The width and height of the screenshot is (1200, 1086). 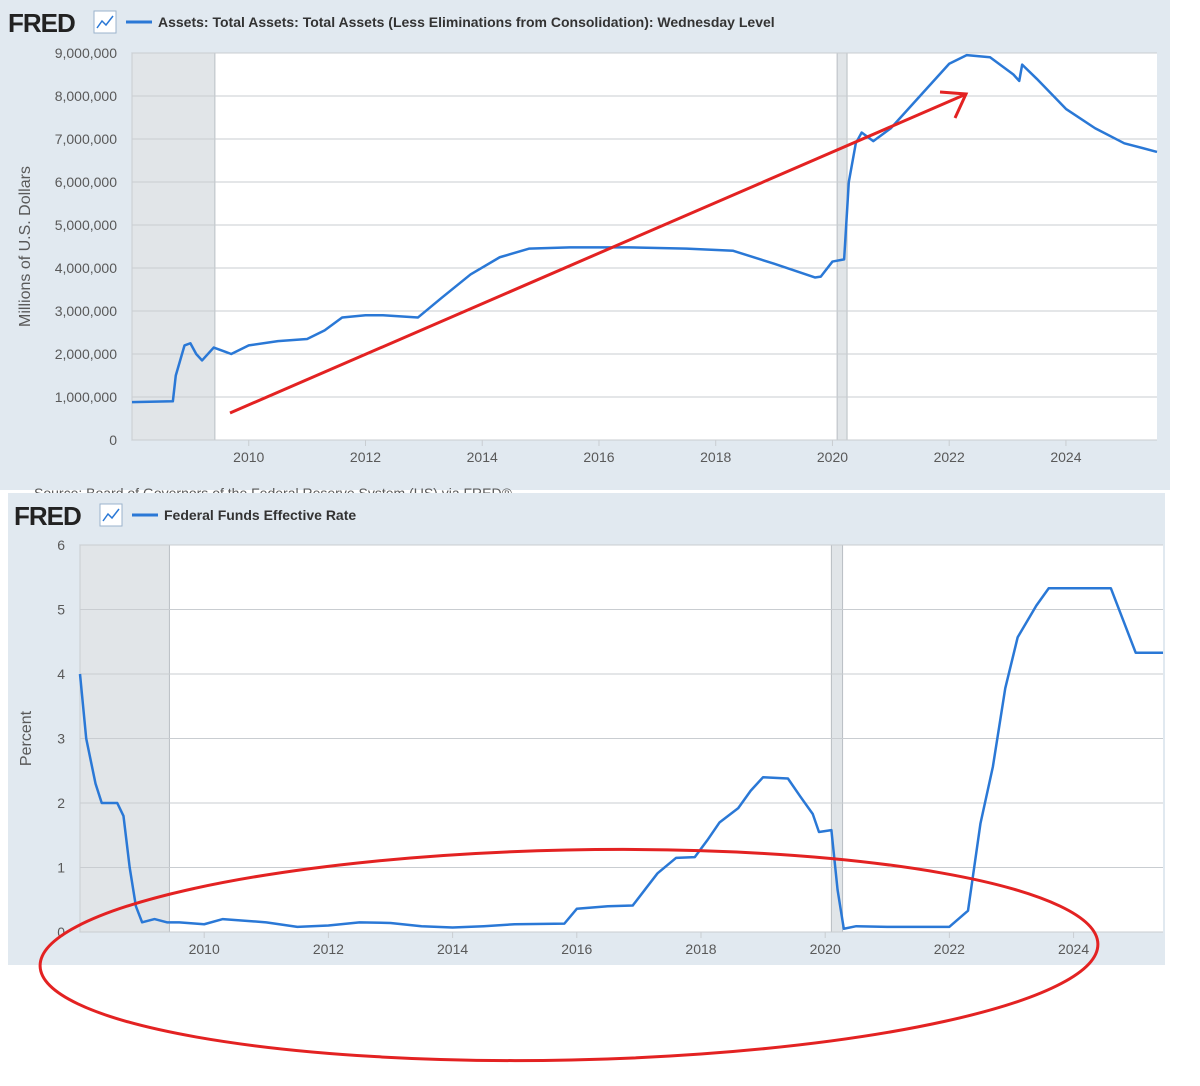 I want to click on y-tick-label: 5, so click(x=61, y=610).